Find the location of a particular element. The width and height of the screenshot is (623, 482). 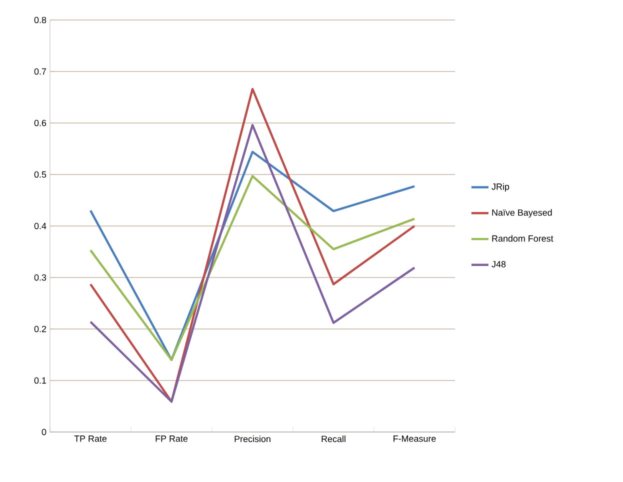

legend-label: JRip is located at coordinates (501, 187).